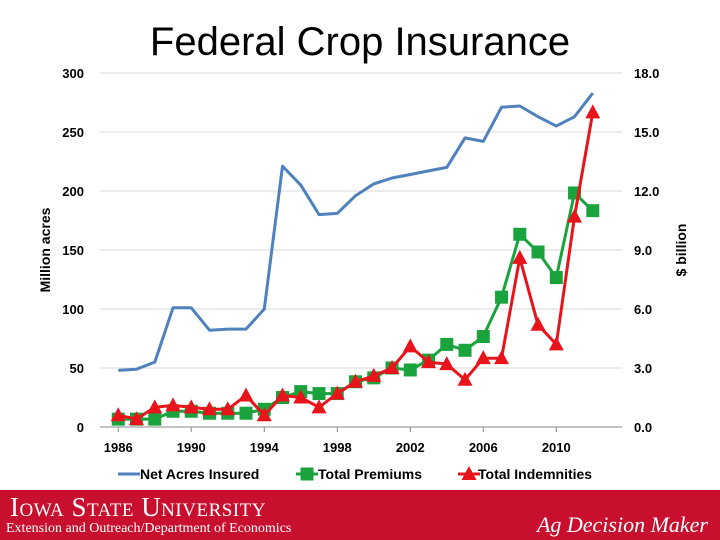 The image size is (720, 540). I want to click on y-right-tick-label: 0.0, so click(643, 427).